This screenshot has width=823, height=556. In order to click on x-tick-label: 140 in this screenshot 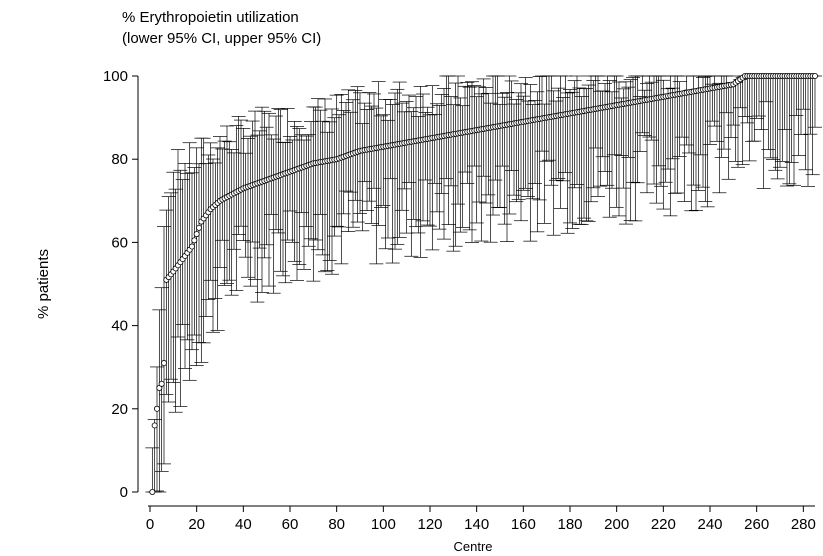, I will do `click(476, 524)`.